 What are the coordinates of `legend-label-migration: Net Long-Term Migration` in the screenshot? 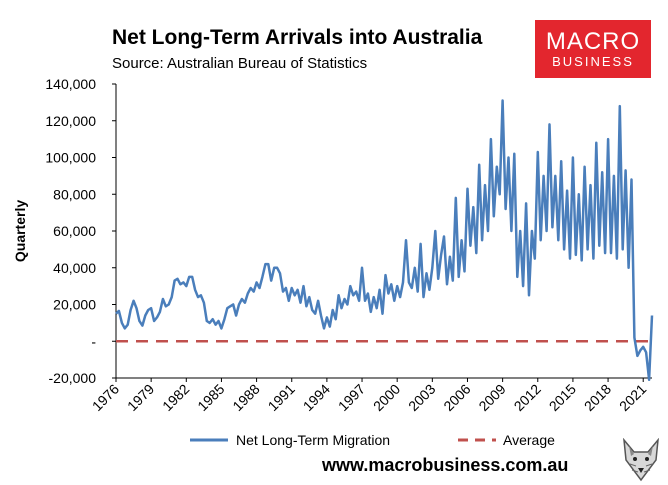 It's located at (313, 440).